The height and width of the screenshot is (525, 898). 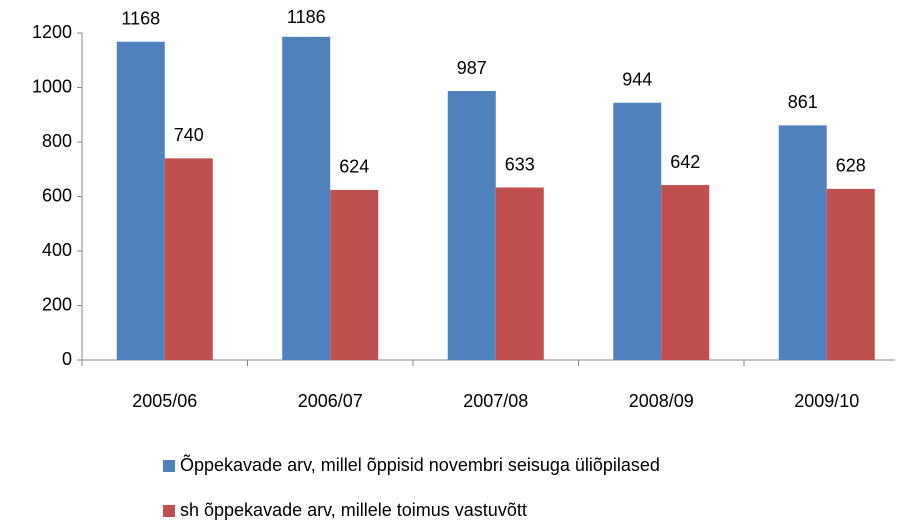 What do you see at coordinates (57, 141) in the screenshot?
I see `y-tick-label: 800` at bounding box center [57, 141].